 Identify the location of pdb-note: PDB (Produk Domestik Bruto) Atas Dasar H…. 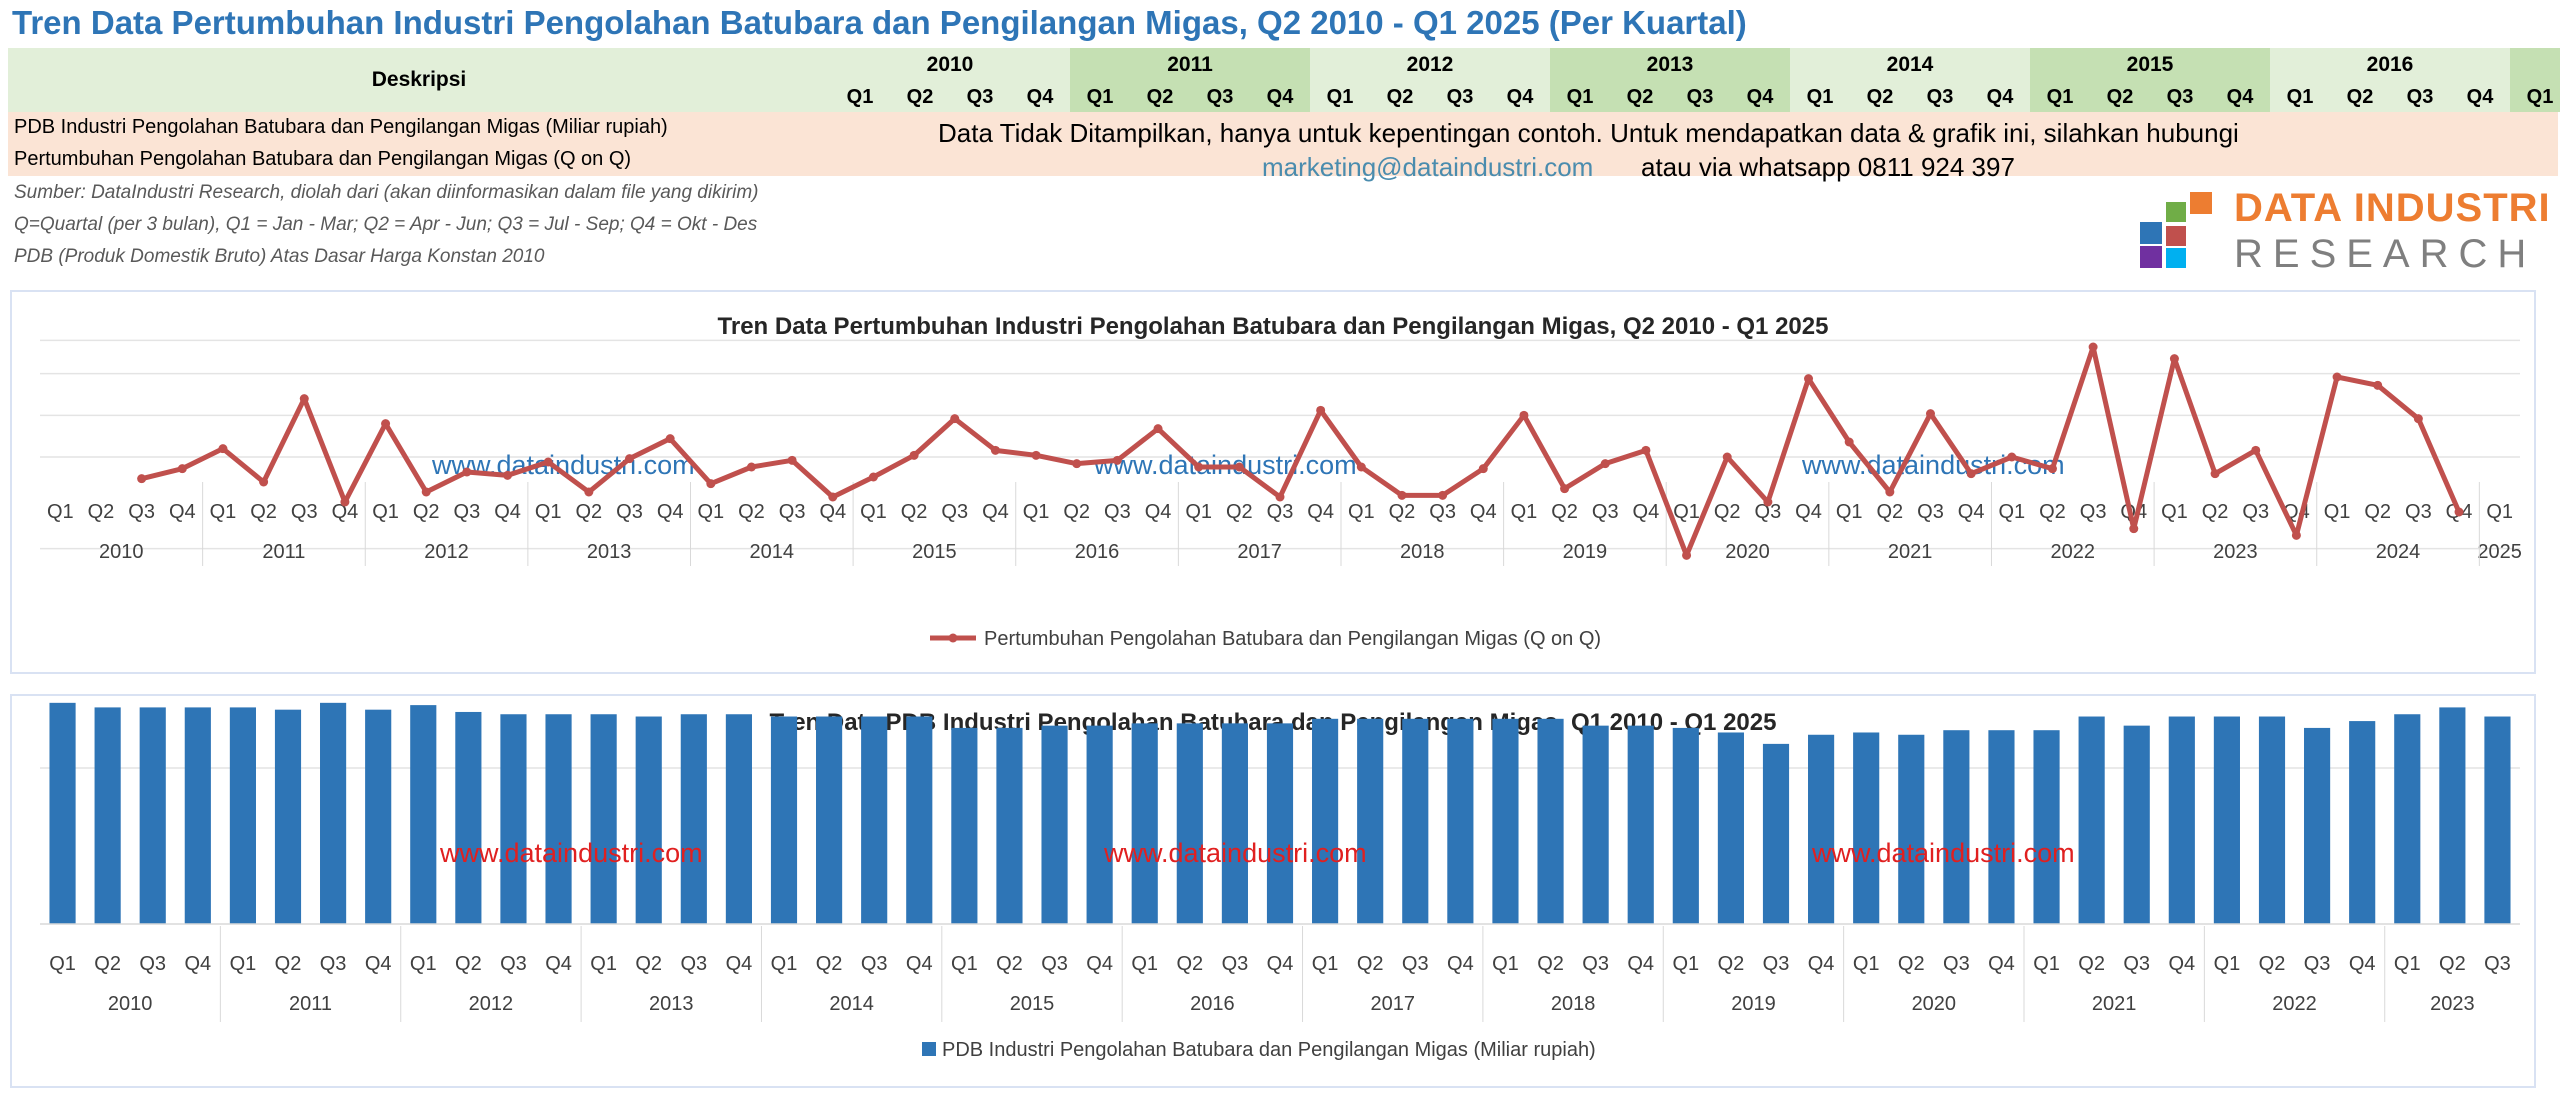
(279, 256).